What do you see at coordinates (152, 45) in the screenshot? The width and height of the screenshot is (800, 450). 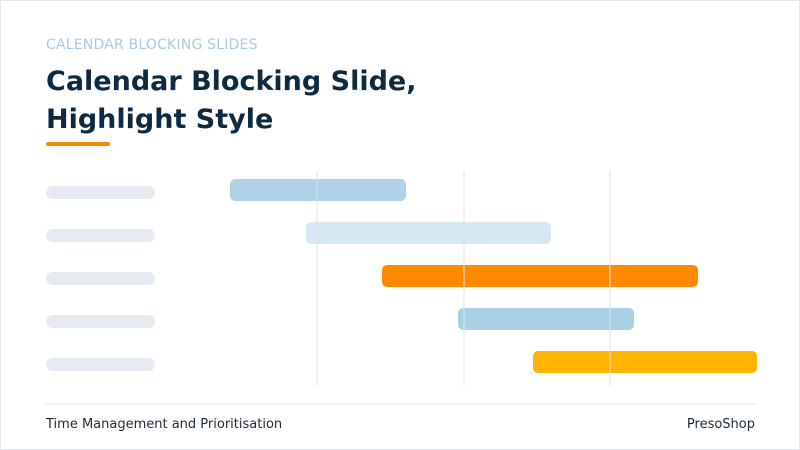 I see `eyebrow: CALENDAR BLOCKING SLIDES` at bounding box center [152, 45].